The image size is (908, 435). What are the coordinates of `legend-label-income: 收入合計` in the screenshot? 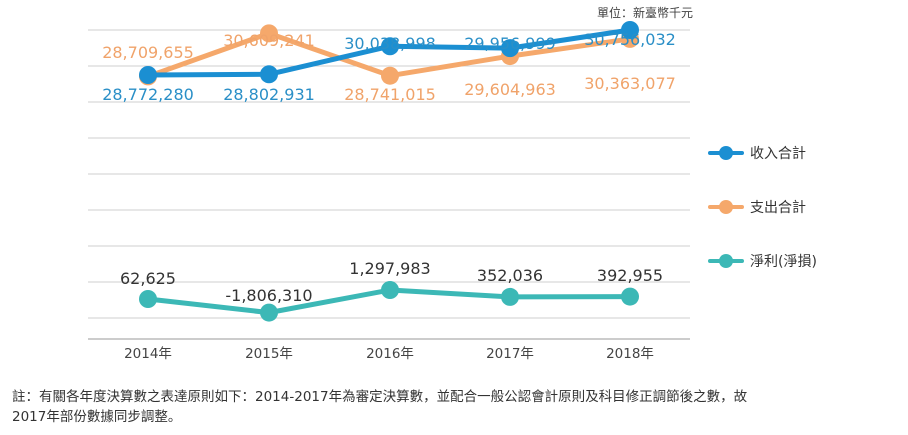 It's located at (778, 154).